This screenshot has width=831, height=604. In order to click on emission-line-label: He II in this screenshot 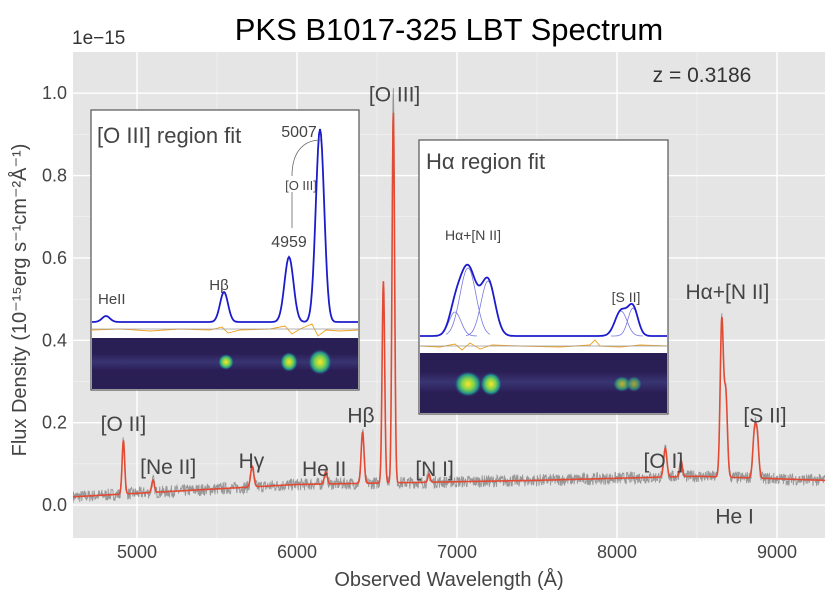, I will do `click(324, 469)`.